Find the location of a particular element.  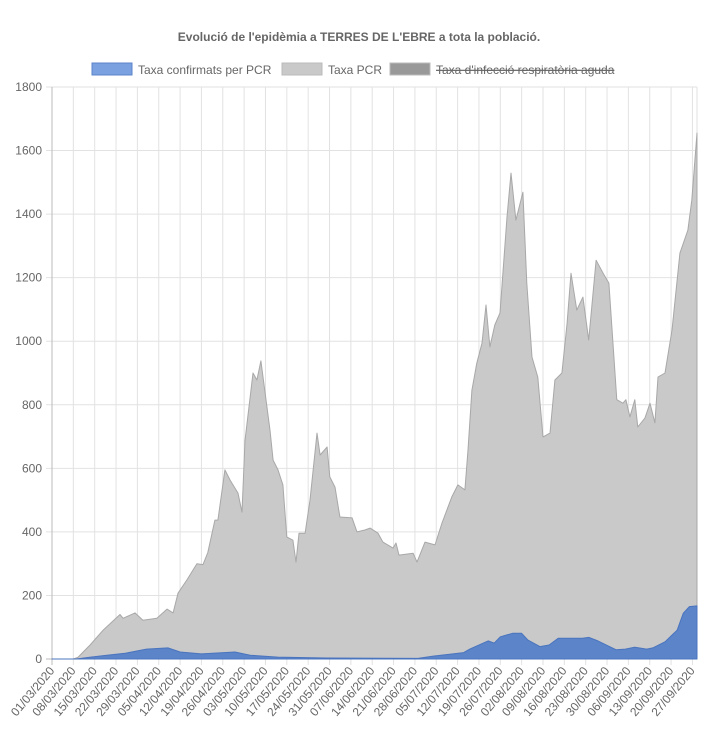

y-tick-label: 1400 is located at coordinates (28, 214).